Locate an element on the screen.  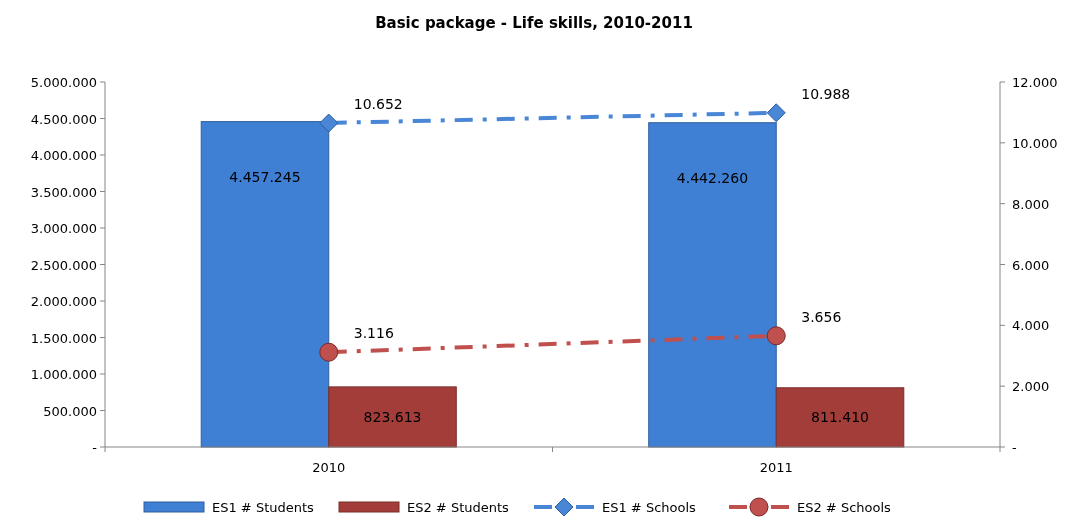
x-tick-label: 2010 is located at coordinates (329, 467).